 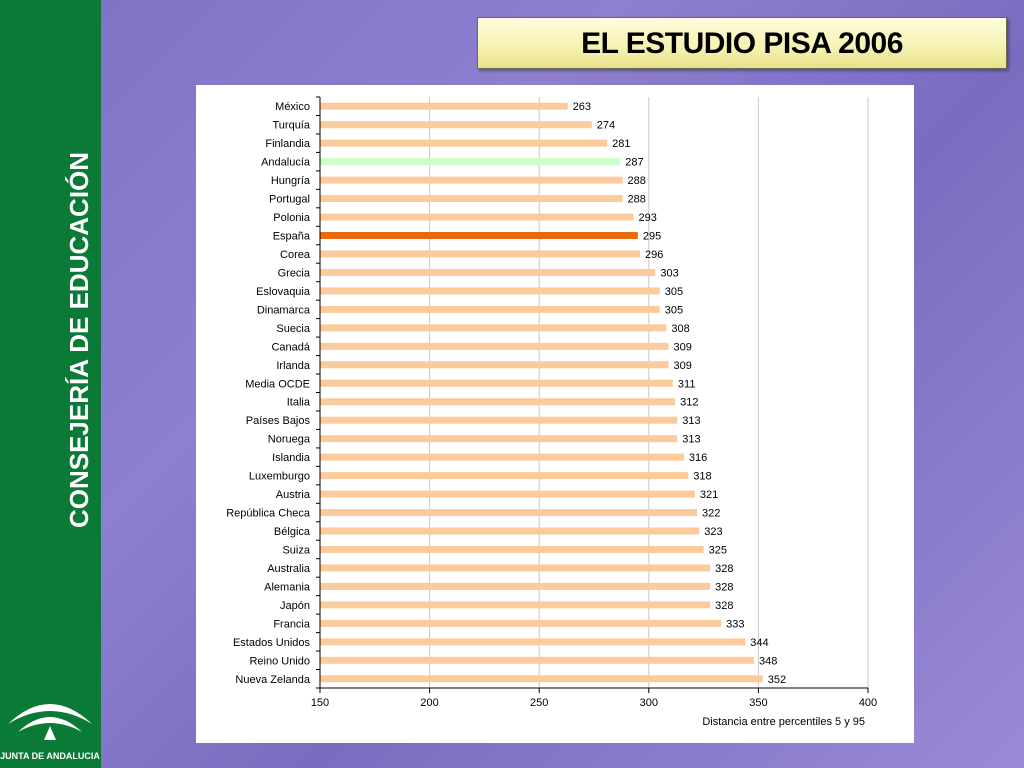 What do you see at coordinates (272, 643) in the screenshot?
I see `category-label: Estados Unidos` at bounding box center [272, 643].